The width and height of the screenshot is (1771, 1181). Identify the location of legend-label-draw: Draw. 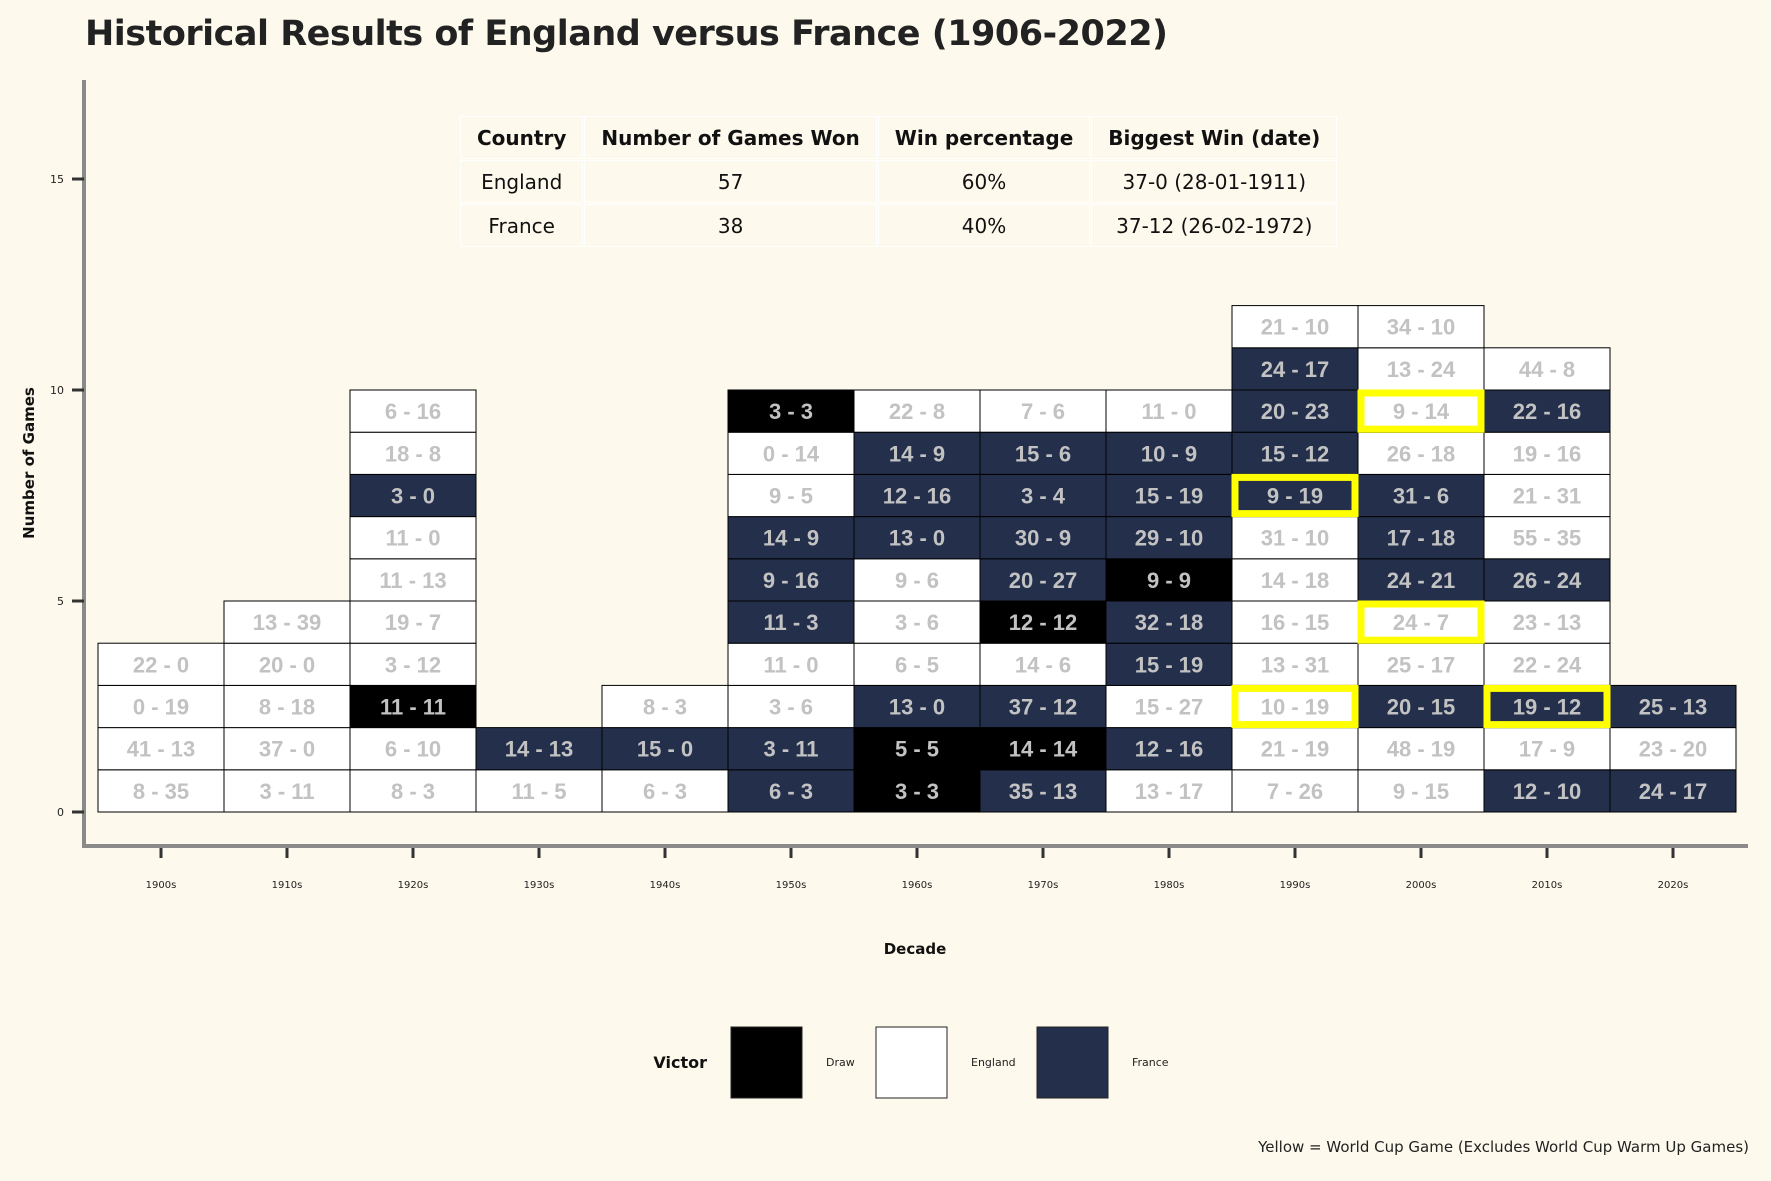
(840, 1062).